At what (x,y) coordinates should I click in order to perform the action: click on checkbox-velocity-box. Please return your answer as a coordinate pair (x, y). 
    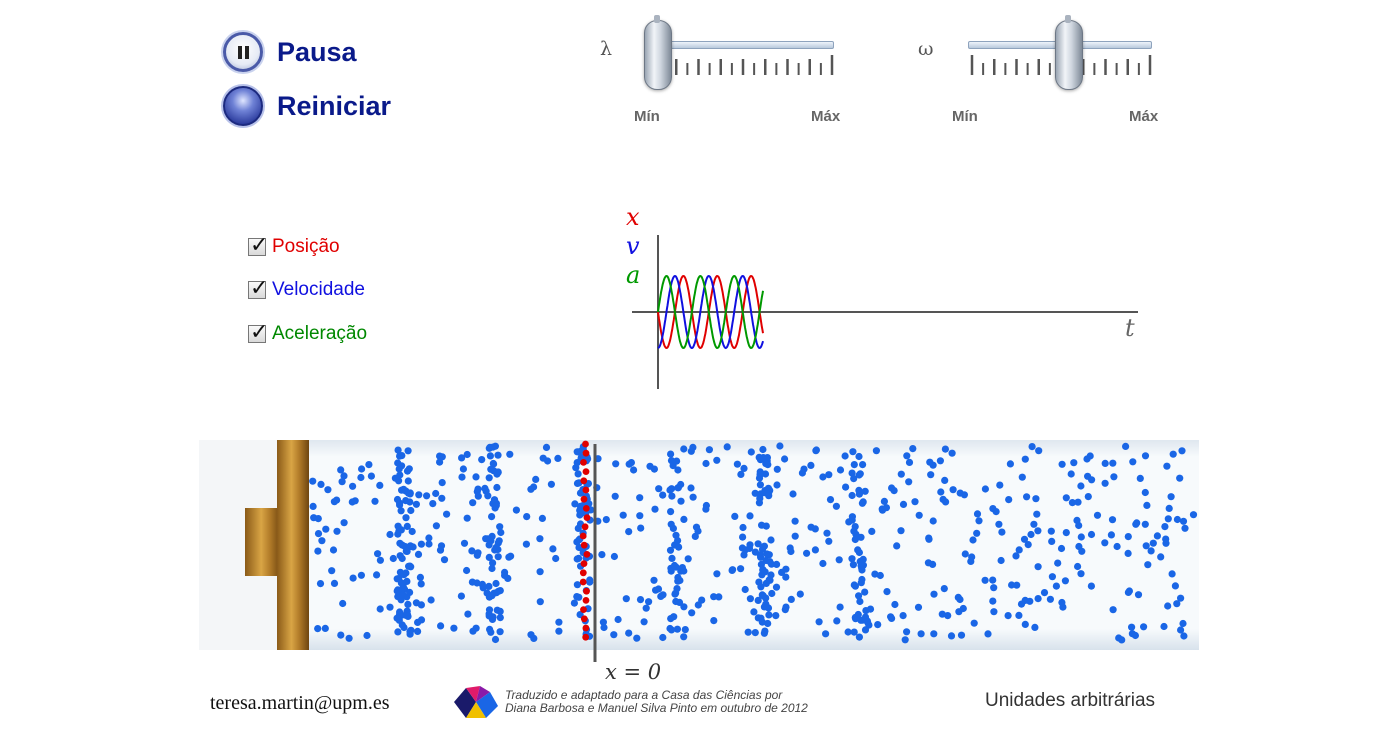
    Looking at the image, I should click on (258, 288).